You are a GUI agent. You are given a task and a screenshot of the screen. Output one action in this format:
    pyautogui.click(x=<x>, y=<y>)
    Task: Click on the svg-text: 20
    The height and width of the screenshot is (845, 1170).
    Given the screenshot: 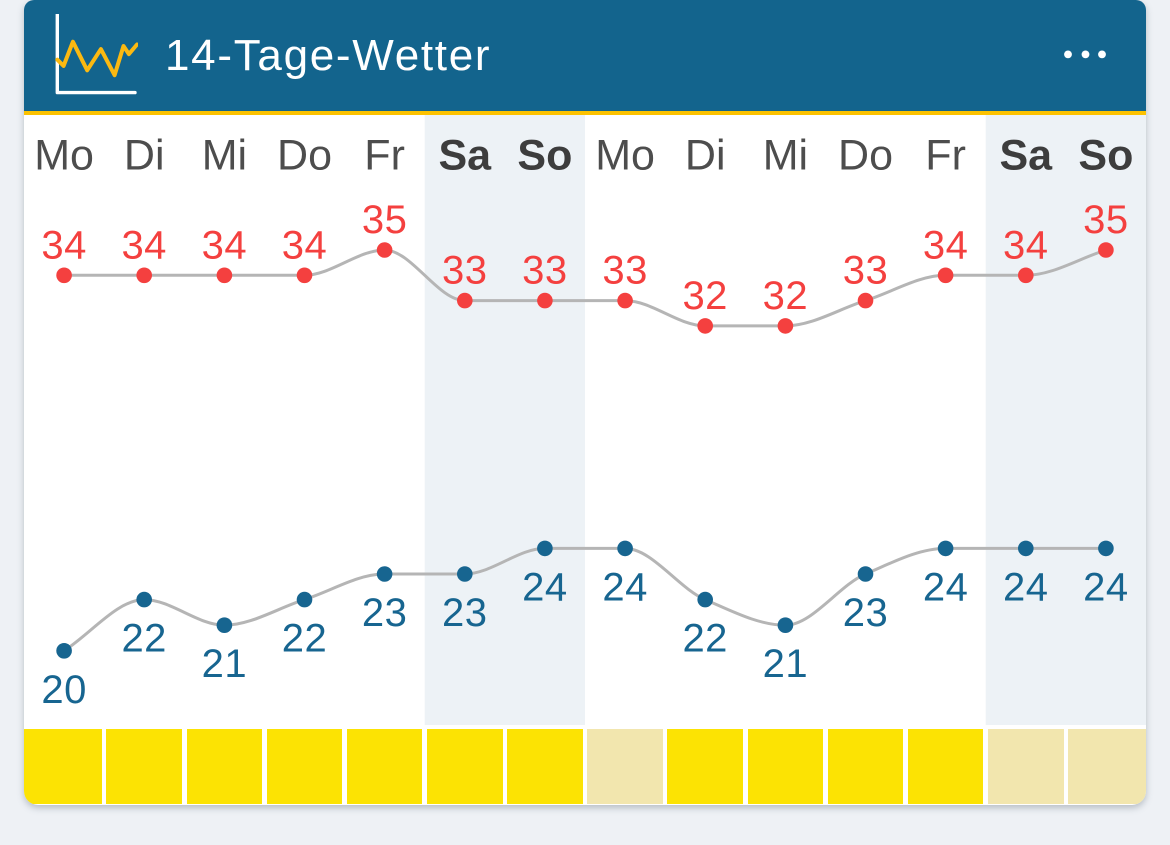 What is the action you would take?
    pyautogui.click(x=64, y=690)
    